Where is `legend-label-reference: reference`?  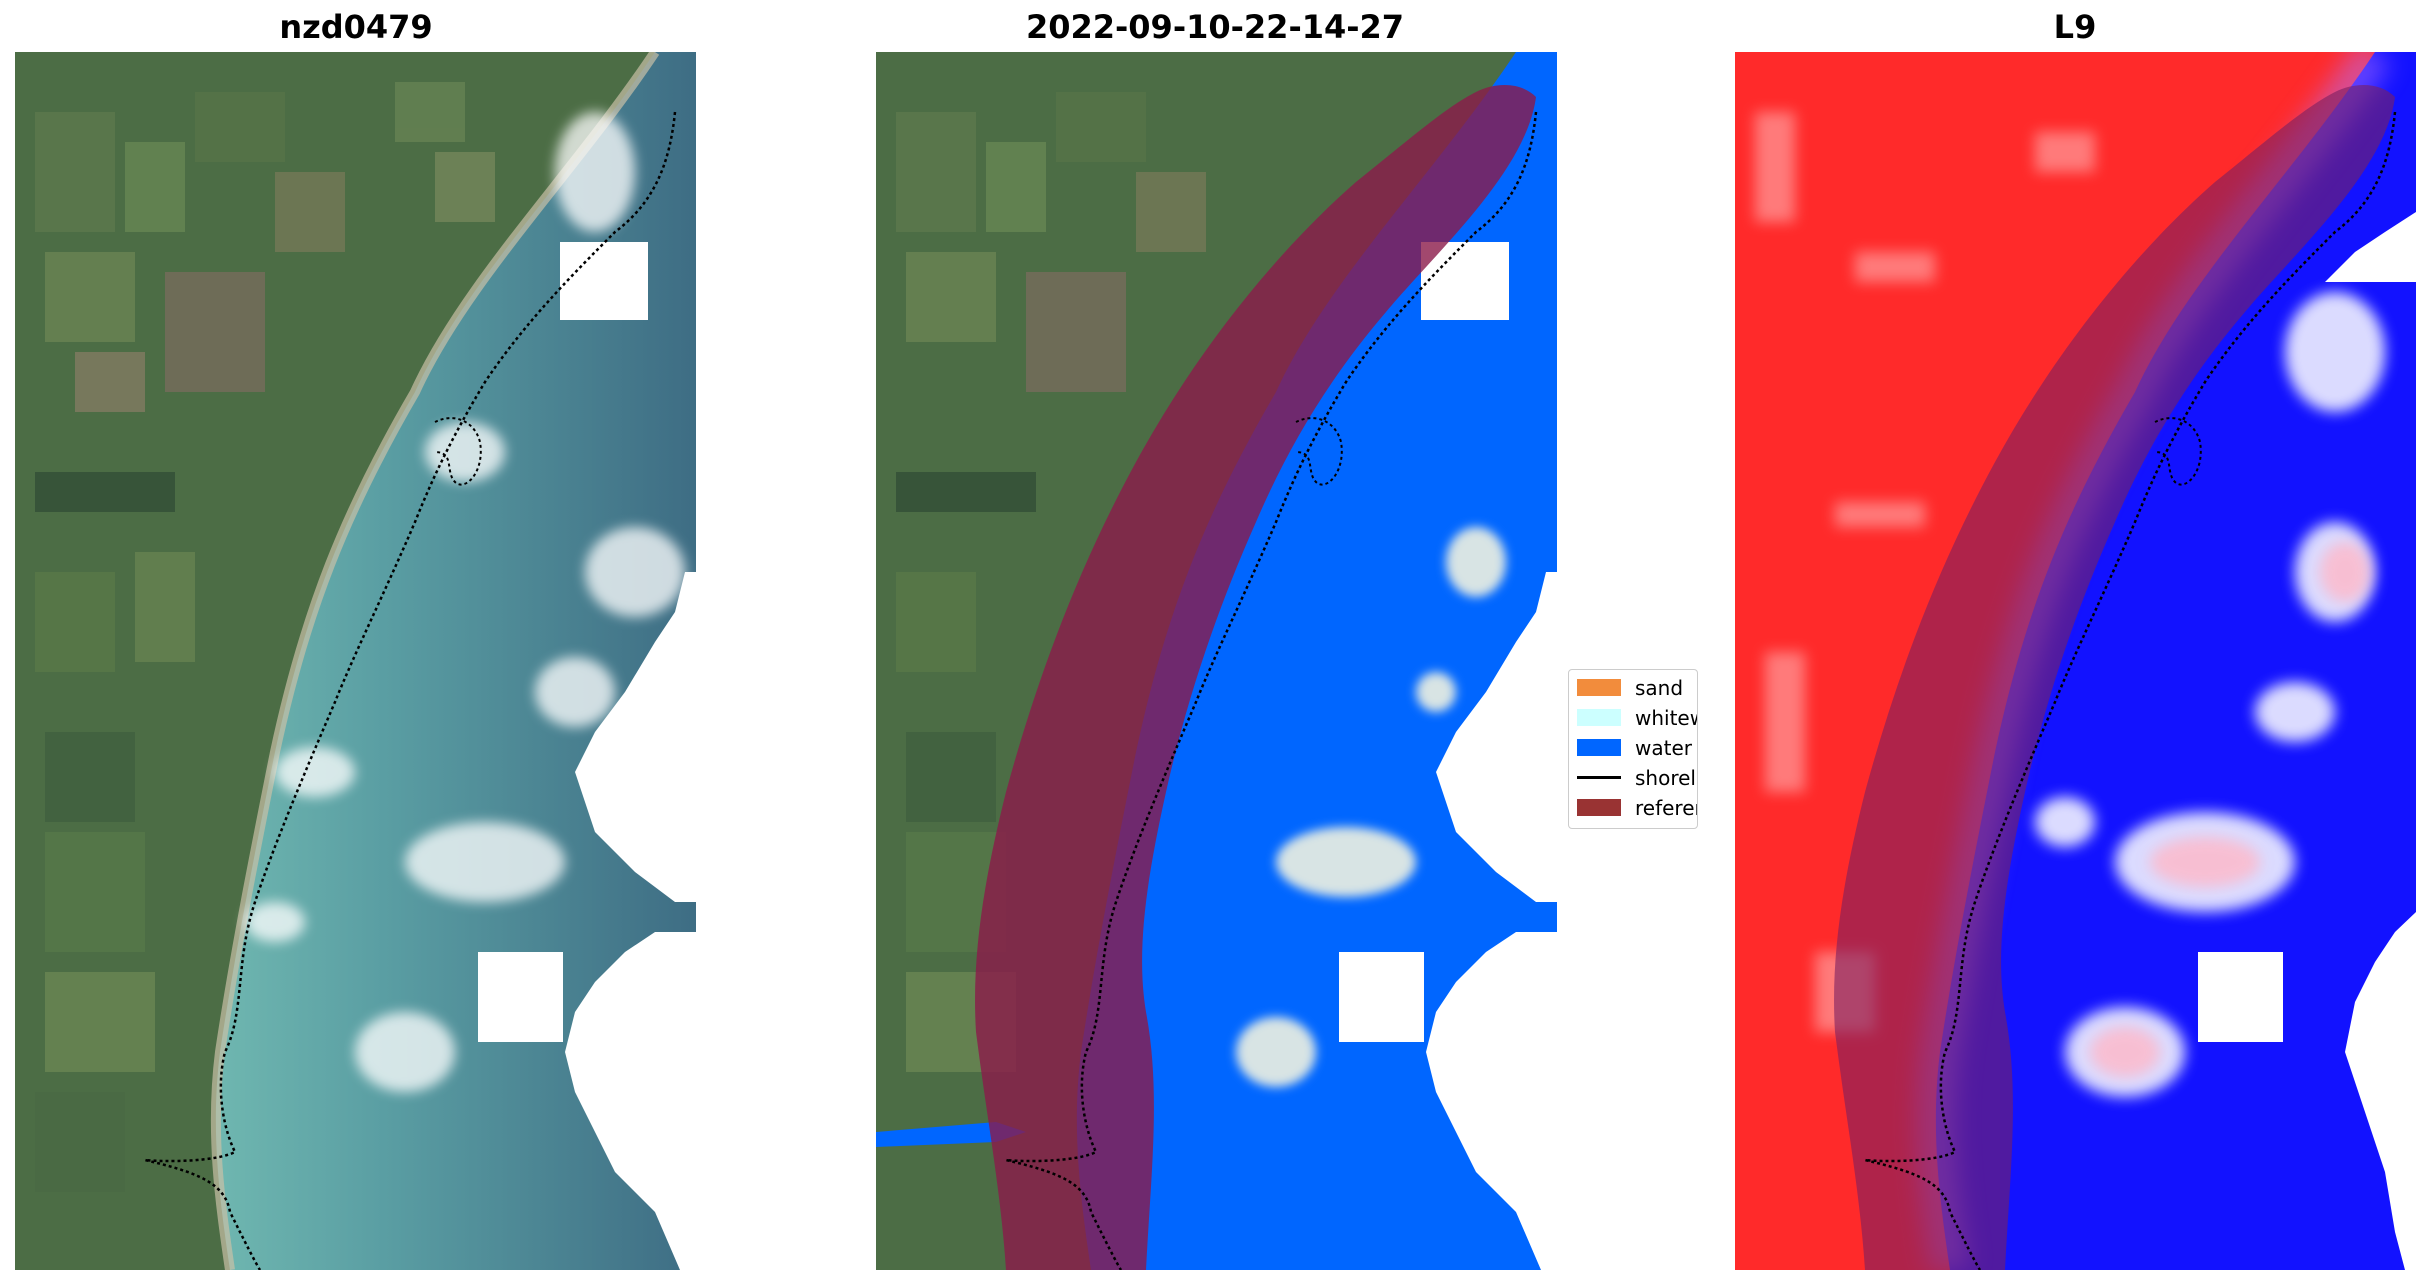
legend-label-reference: reference is located at coordinates (1666, 808).